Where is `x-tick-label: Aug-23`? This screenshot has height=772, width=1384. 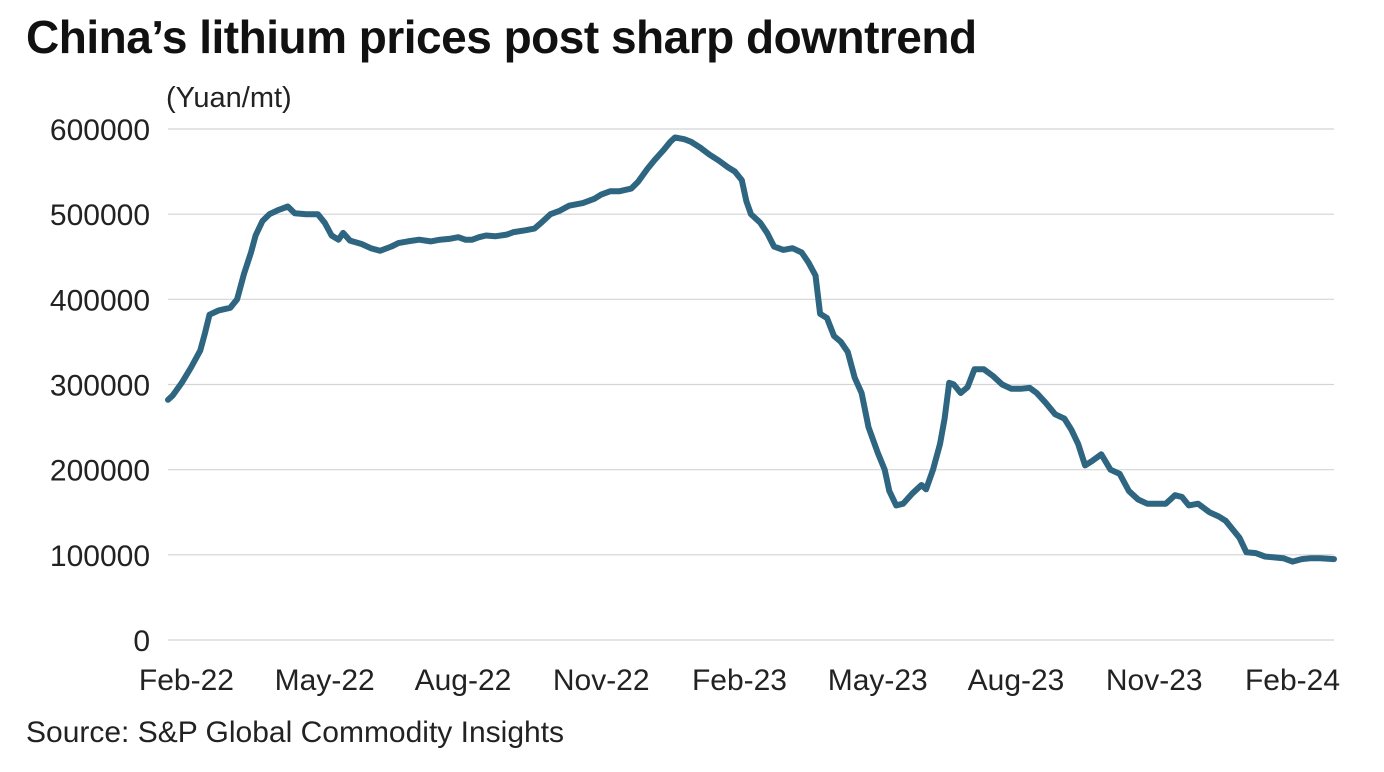
x-tick-label: Aug-23 is located at coordinates (1016, 680).